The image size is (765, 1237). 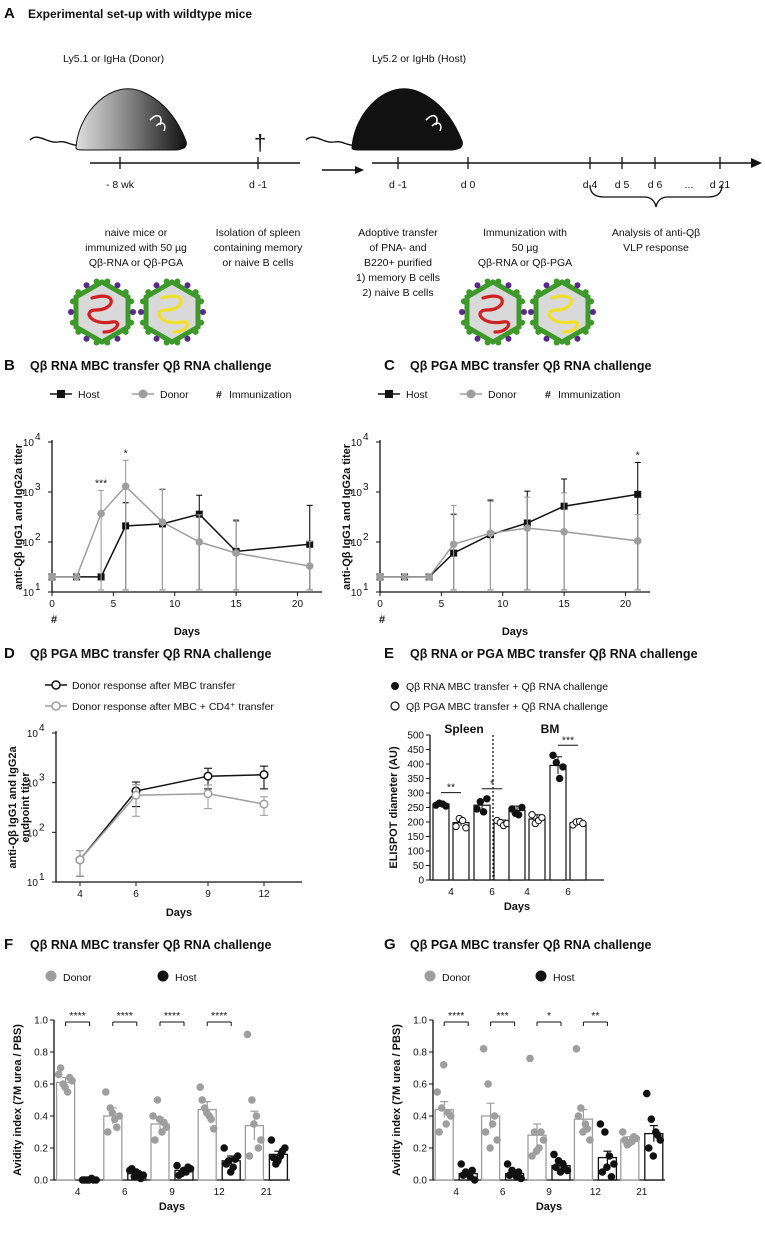 I want to click on legend-immunization-symbol: #, so click(x=548, y=395).